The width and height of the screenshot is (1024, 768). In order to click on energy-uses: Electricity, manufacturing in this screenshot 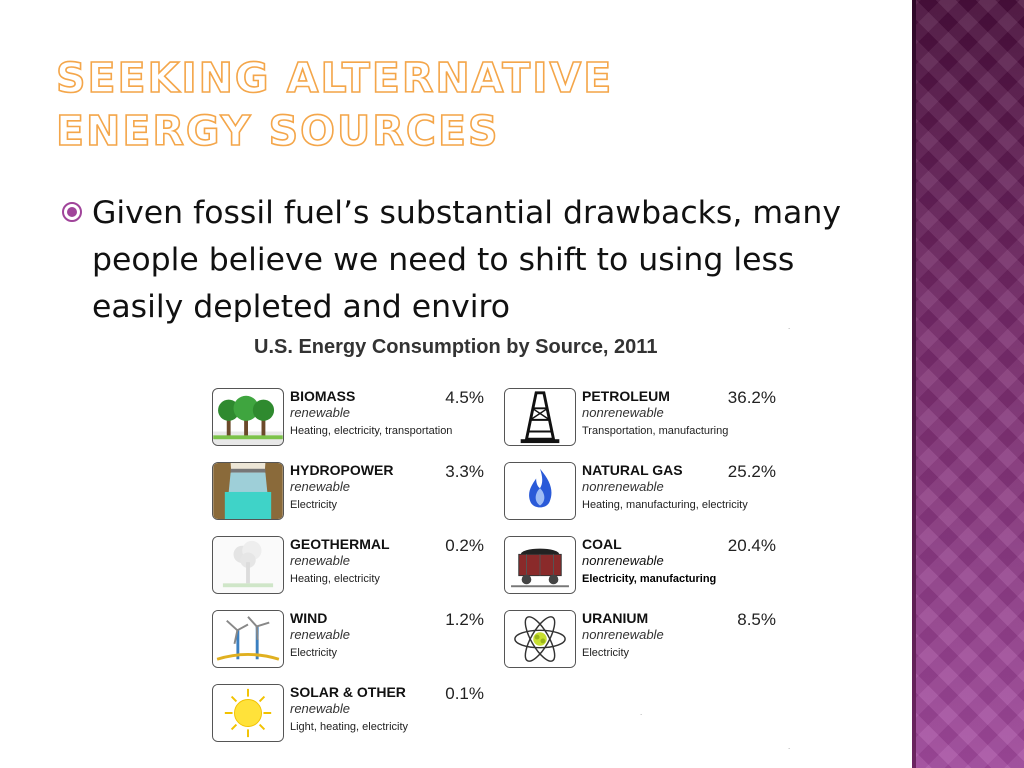, I will do `click(649, 579)`.